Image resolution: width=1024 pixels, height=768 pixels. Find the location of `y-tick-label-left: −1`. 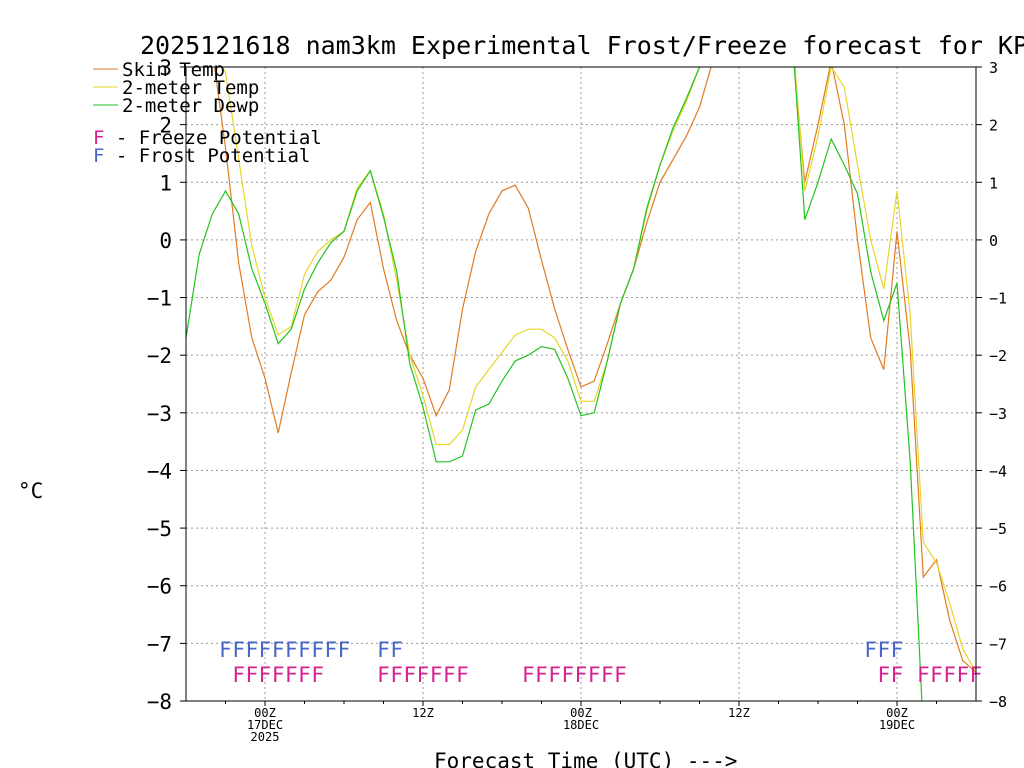

y-tick-label-left: −1 is located at coordinates (159, 299).